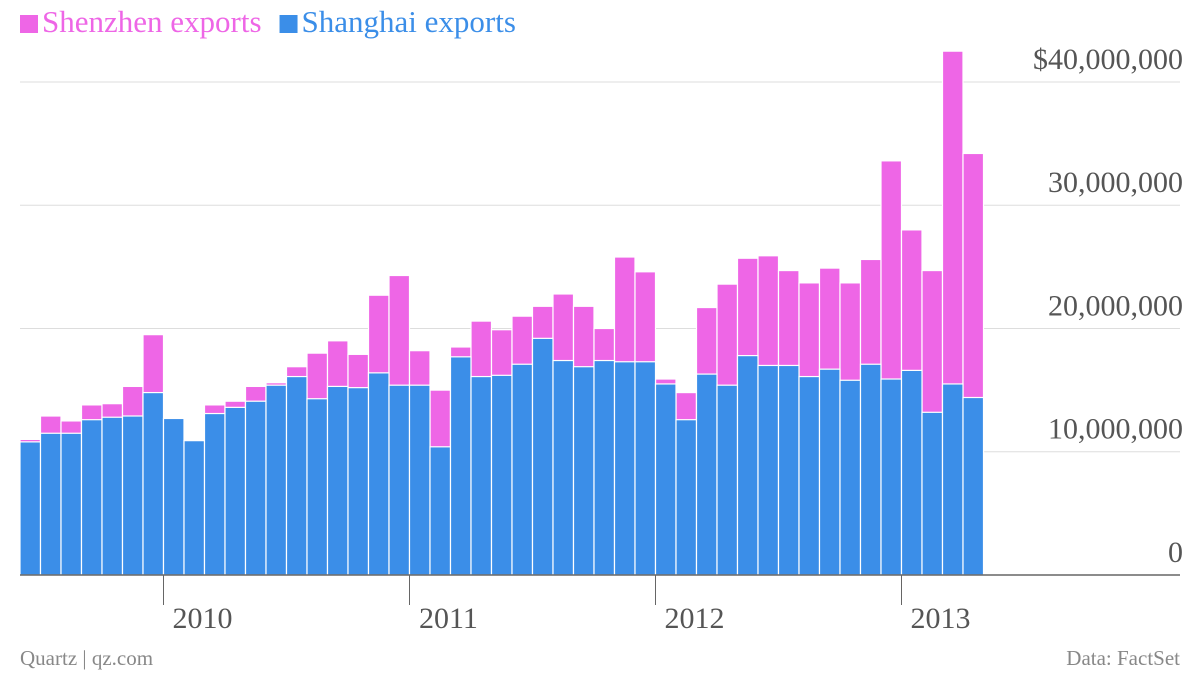  What do you see at coordinates (203, 618) in the screenshot?
I see `x-tick-label: 2010` at bounding box center [203, 618].